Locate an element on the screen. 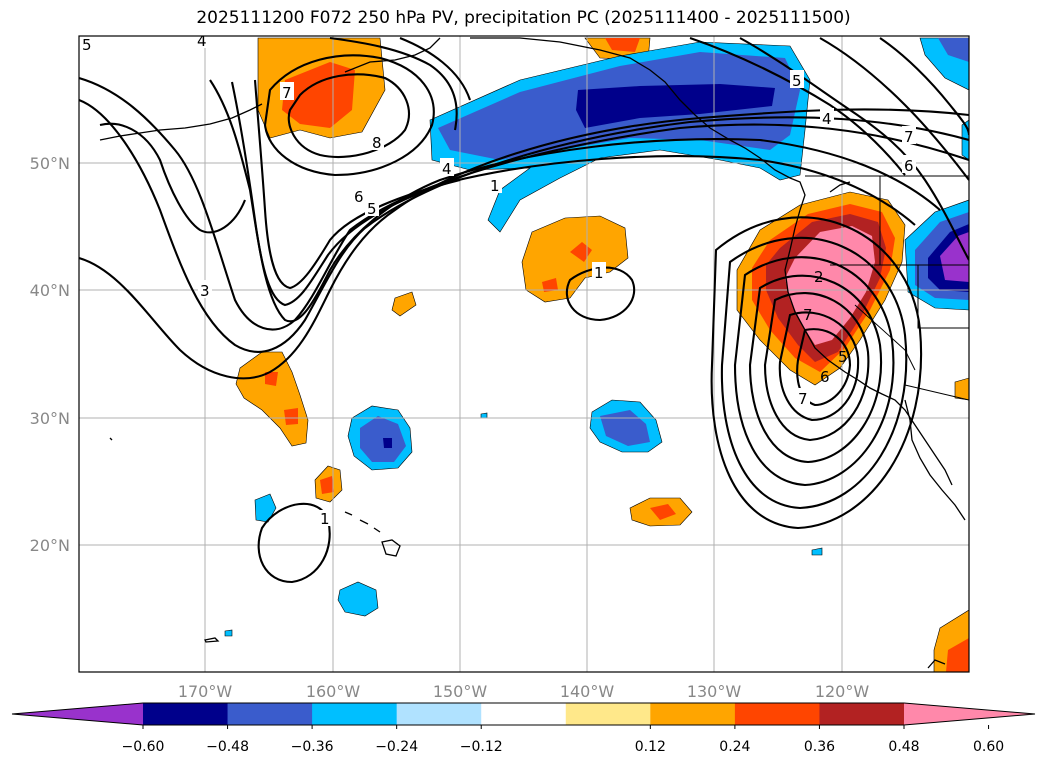 The width and height of the screenshot is (1047, 765). lon-tick-label: 150°W is located at coordinates (460, 691).